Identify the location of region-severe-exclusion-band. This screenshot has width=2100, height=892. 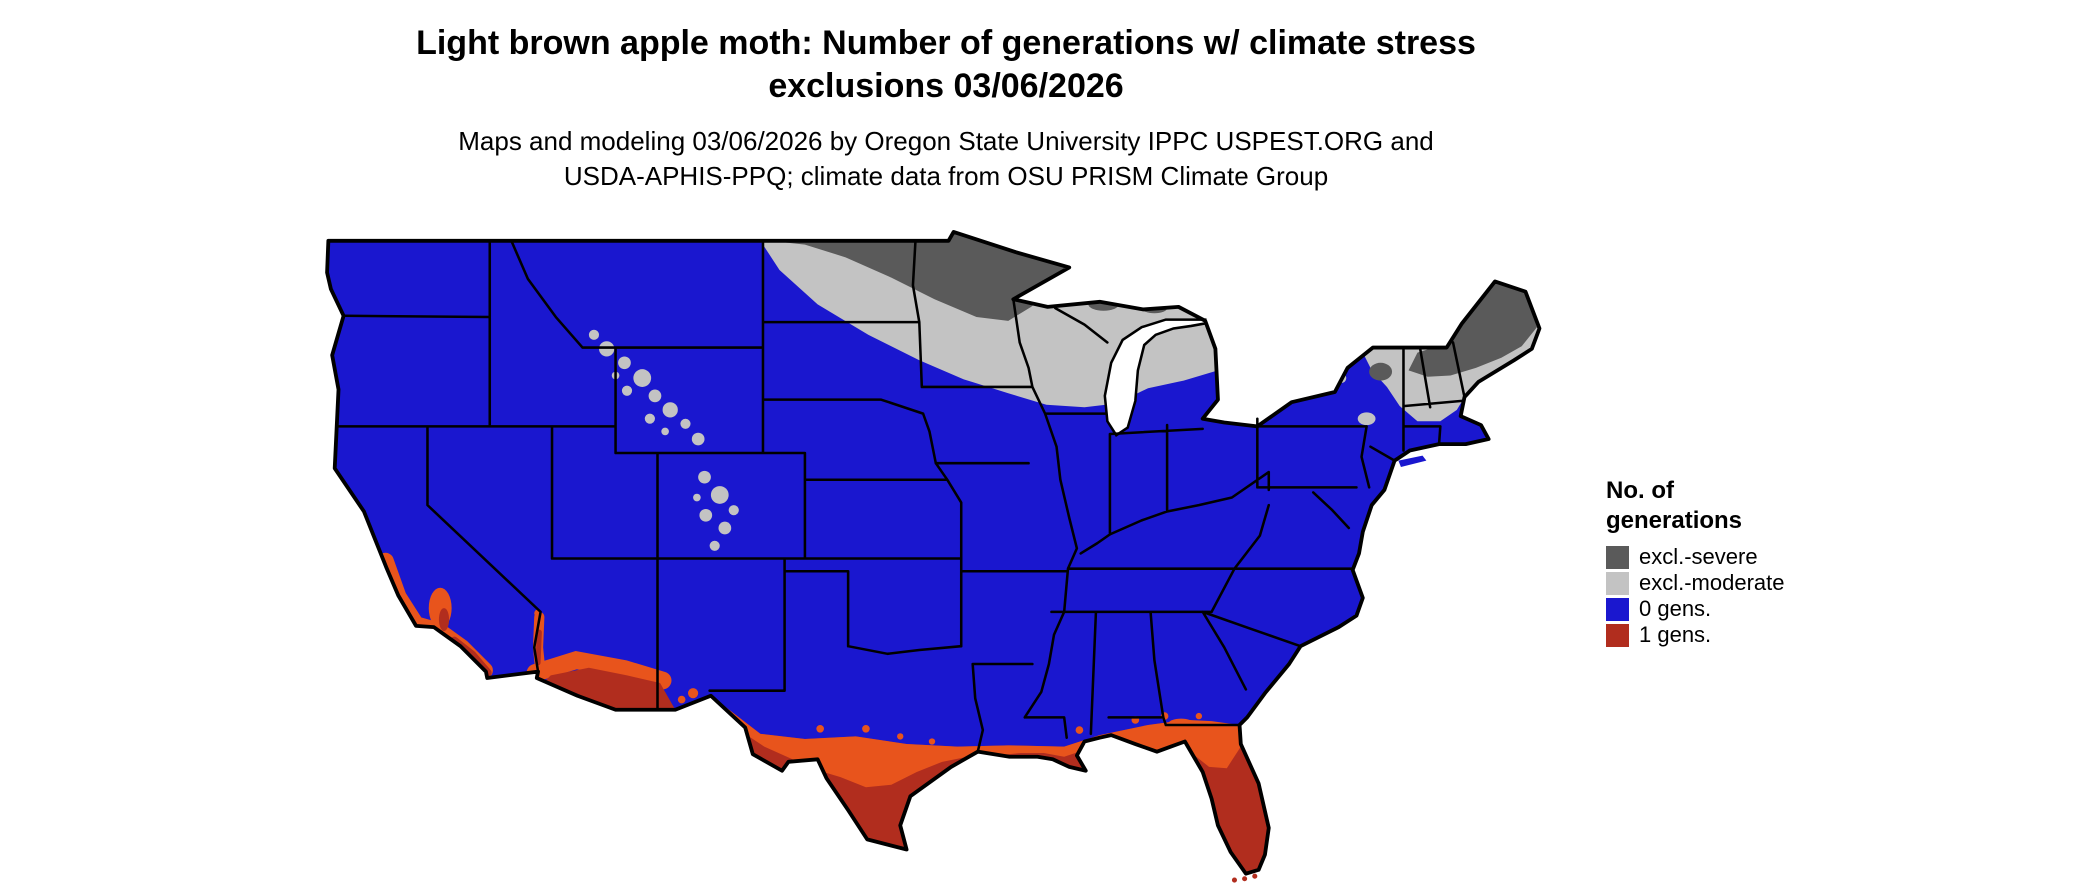
(919, 276).